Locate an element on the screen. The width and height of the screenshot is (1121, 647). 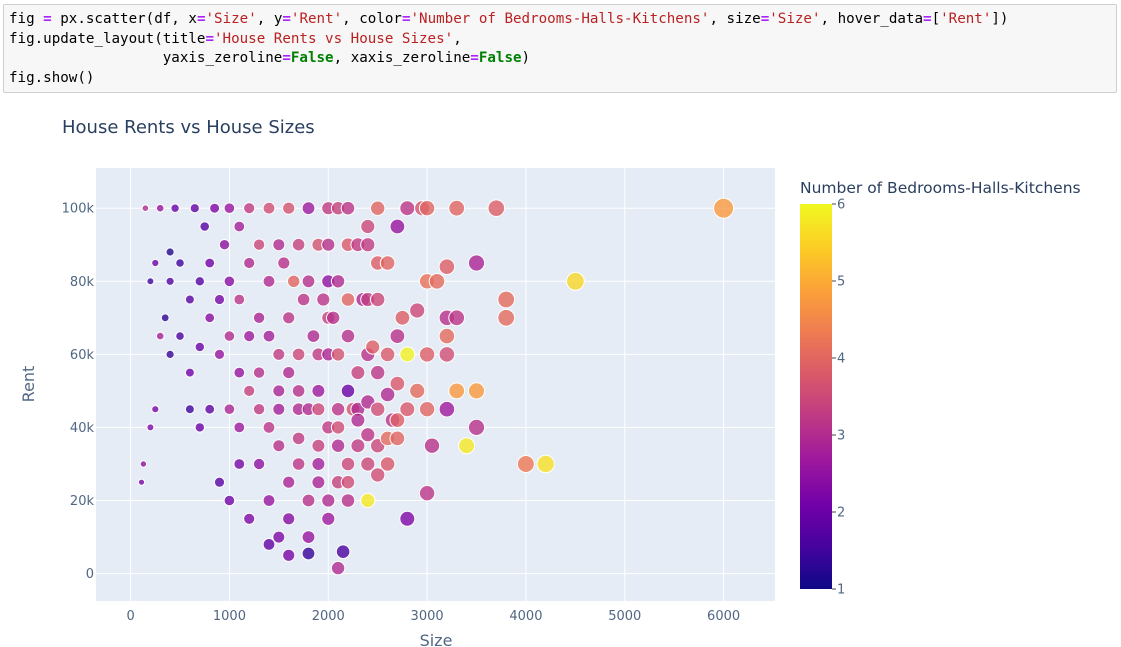
y-tick-label: 40k is located at coordinates (82, 428).